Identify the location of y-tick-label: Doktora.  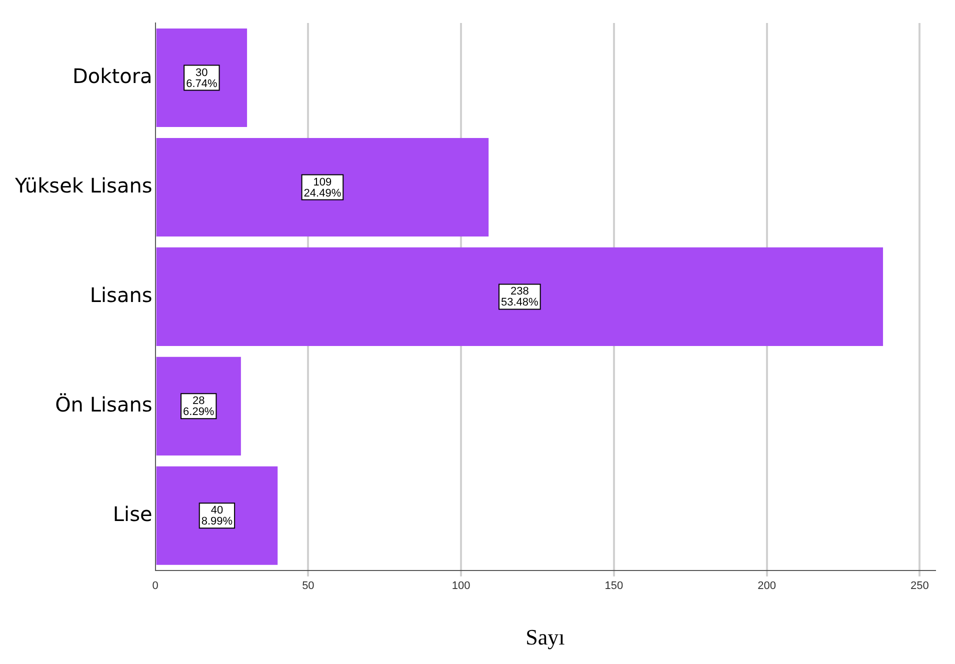
(112, 76).